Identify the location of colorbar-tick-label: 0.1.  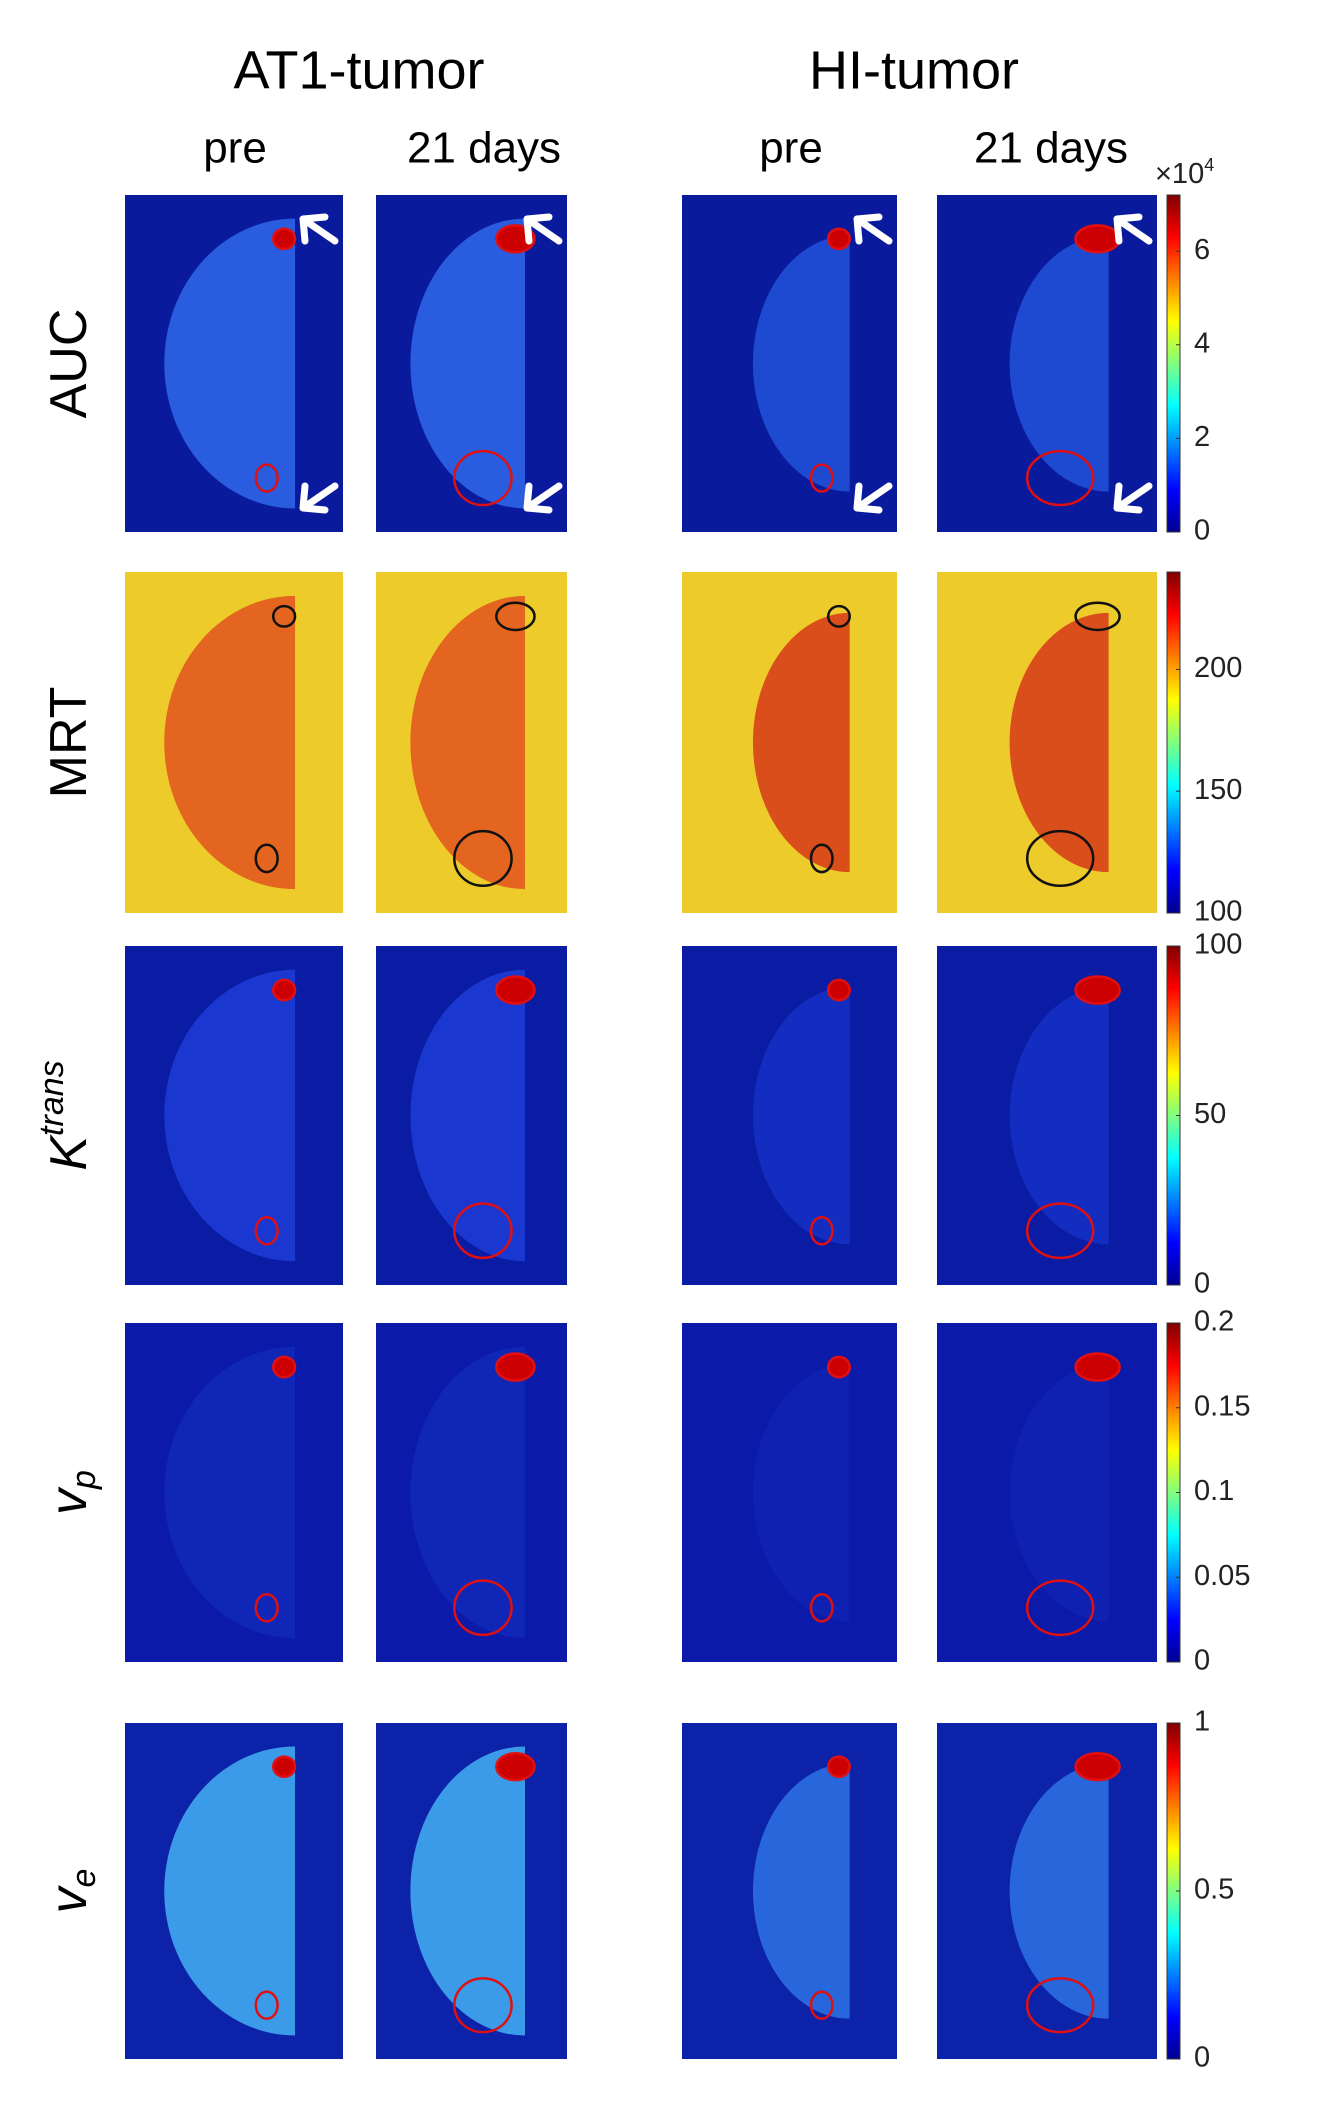
(1214, 1491).